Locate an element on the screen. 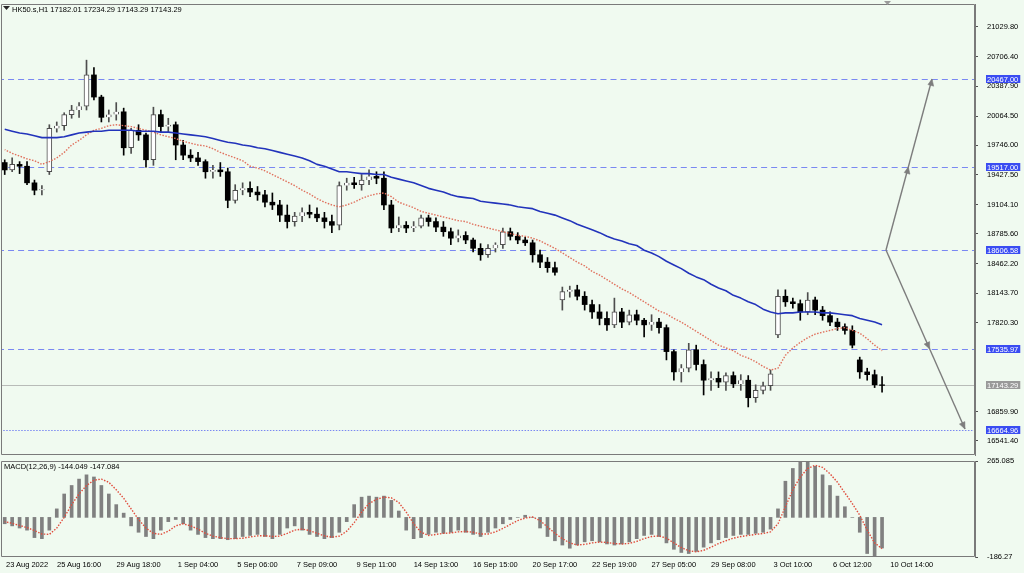 The height and width of the screenshot is (573, 1024). line-series is located at coordinates (443, 508).